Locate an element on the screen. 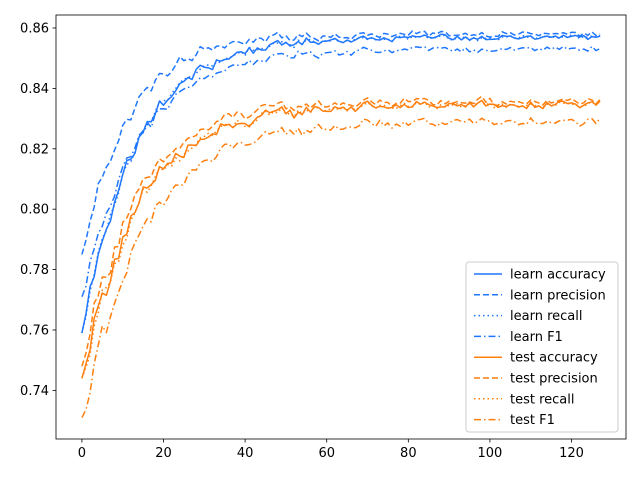 The height and width of the screenshot is (480, 640). y-tick-label: 0.80 is located at coordinates (34, 210).